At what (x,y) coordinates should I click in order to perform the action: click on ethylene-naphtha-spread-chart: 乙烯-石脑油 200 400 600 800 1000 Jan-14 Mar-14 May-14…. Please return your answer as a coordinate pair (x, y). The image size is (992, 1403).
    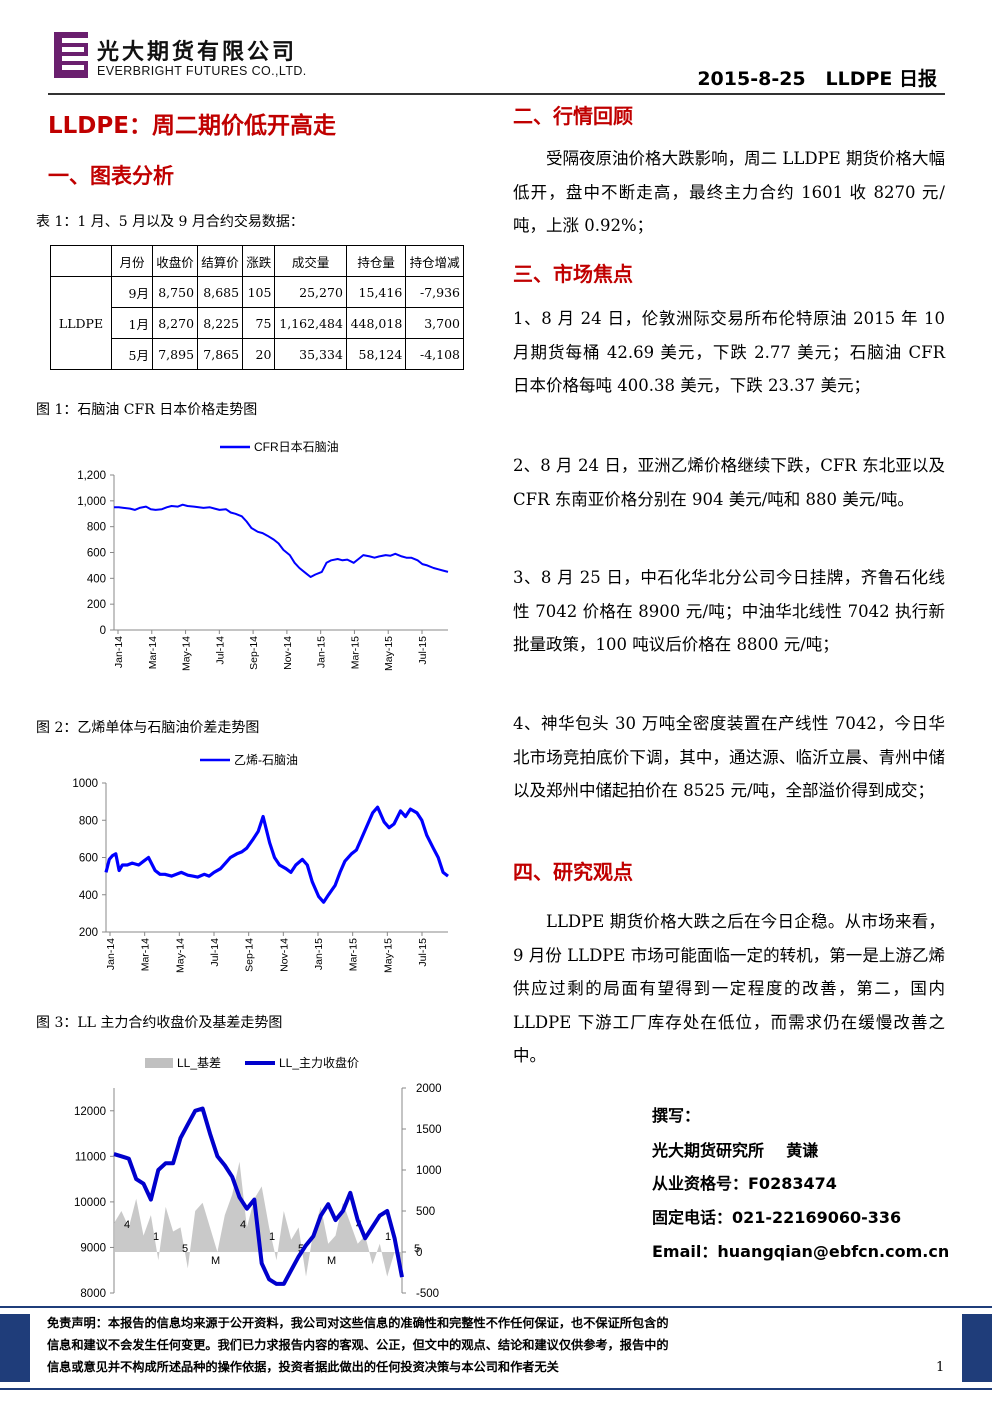
    Looking at the image, I should click on (260, 863).